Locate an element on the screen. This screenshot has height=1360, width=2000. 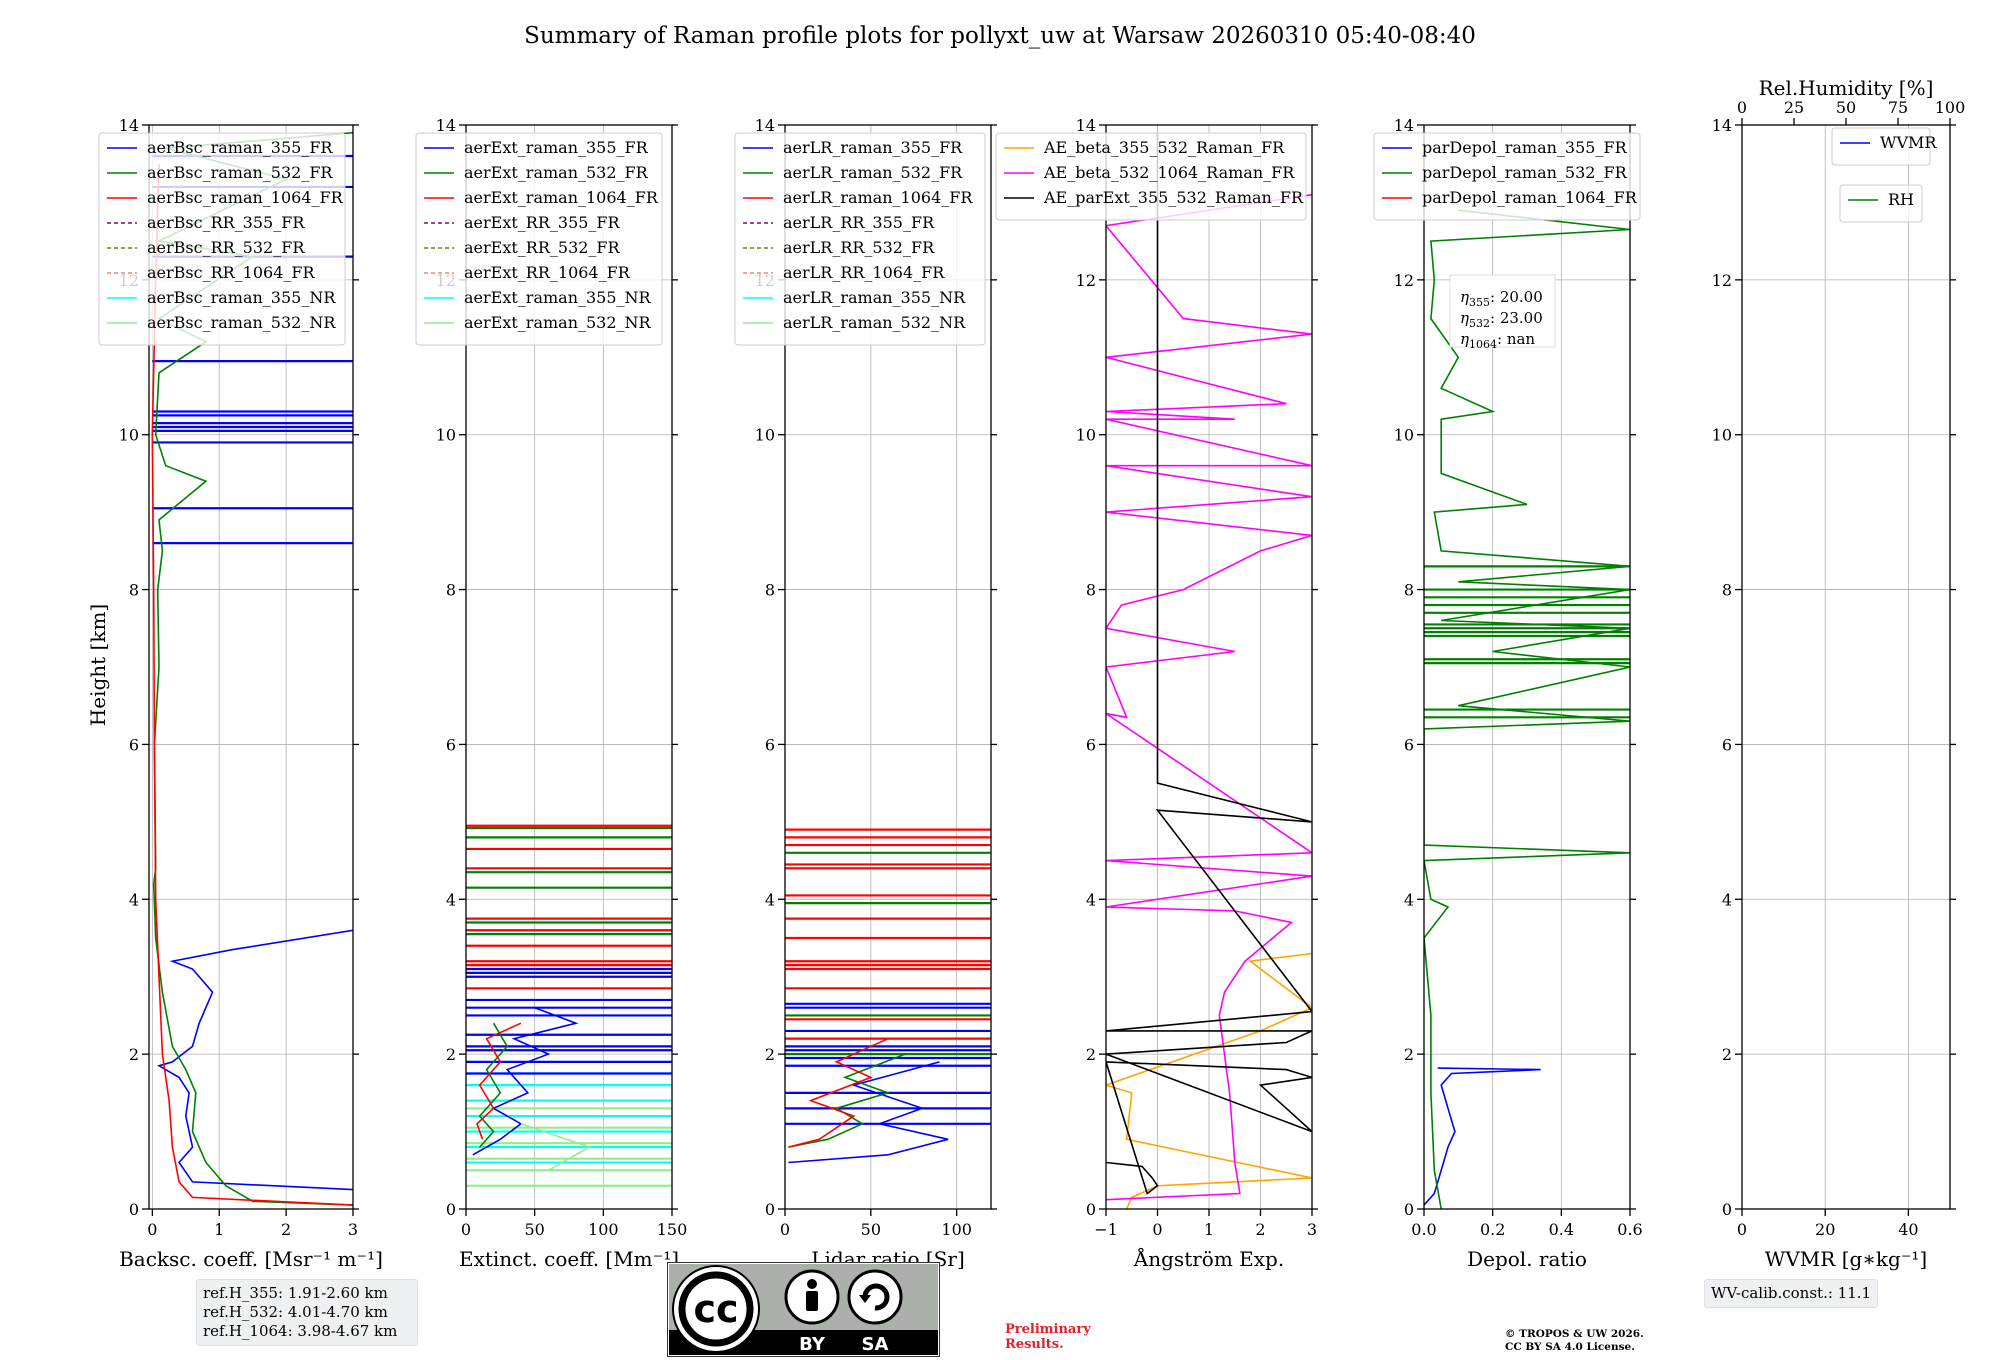
x-tick-label: 0.6 is located at coordinates (1629, 1229).